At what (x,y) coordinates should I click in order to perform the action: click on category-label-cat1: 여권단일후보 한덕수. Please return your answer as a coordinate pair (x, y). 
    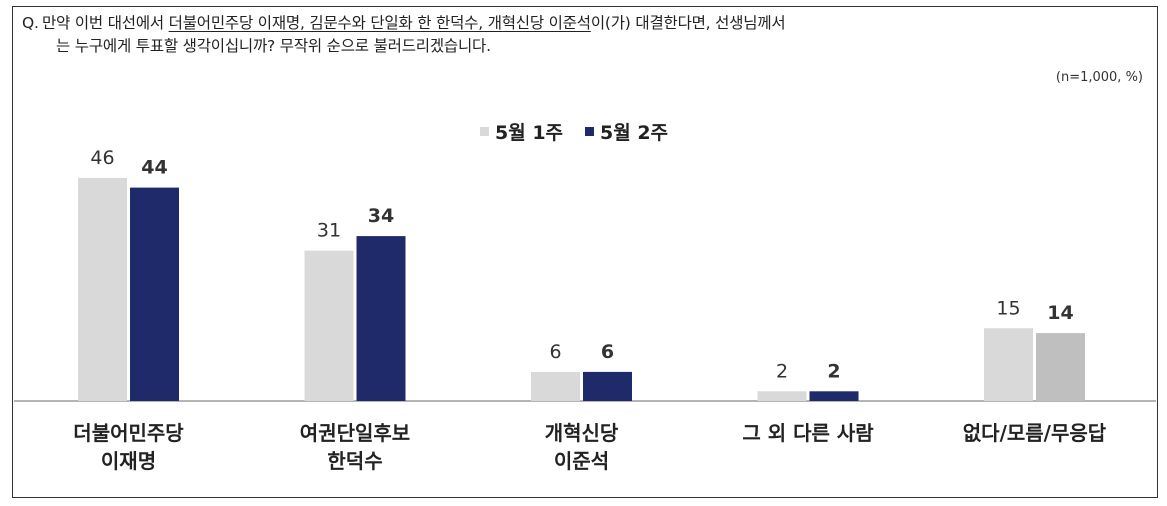
    Looking at the image, I should click on (355, 447).